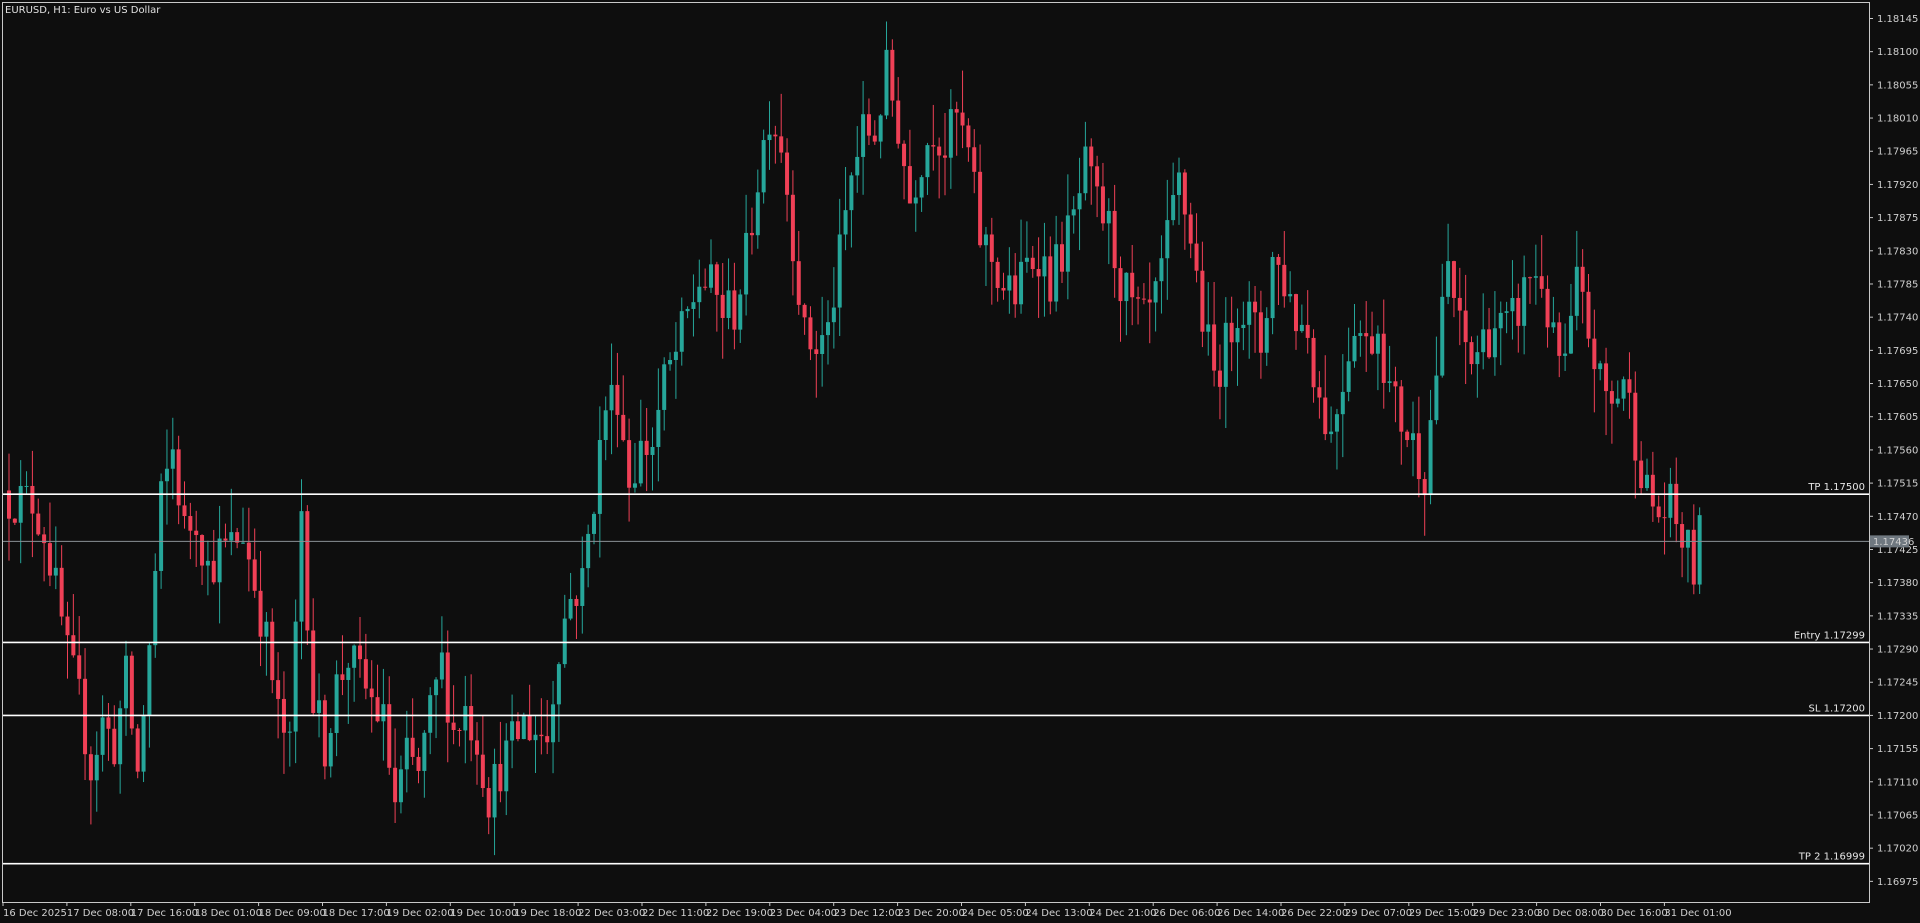  Describe the element at coordinates (1897, 616) in the screenshot. I see `y-tick-label: 1.17335` at that location.